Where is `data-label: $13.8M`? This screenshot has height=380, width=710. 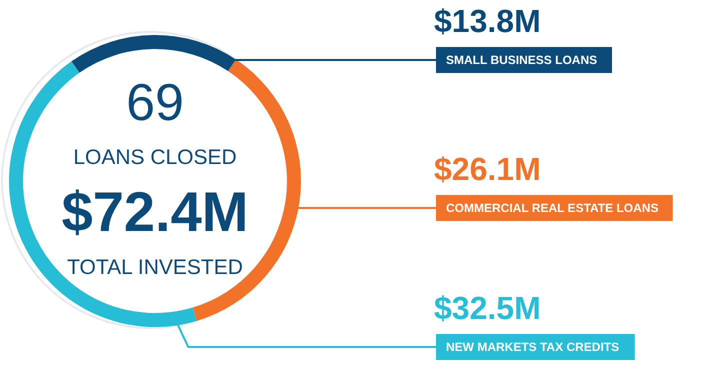
data-label: $13.8M is located at coordinates (487, 21).